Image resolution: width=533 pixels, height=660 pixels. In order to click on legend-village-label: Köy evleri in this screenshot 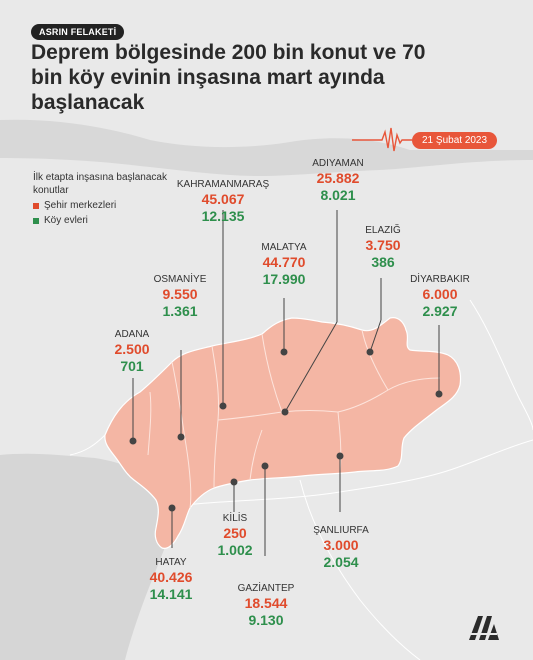, I will do `click(66, 220)`.